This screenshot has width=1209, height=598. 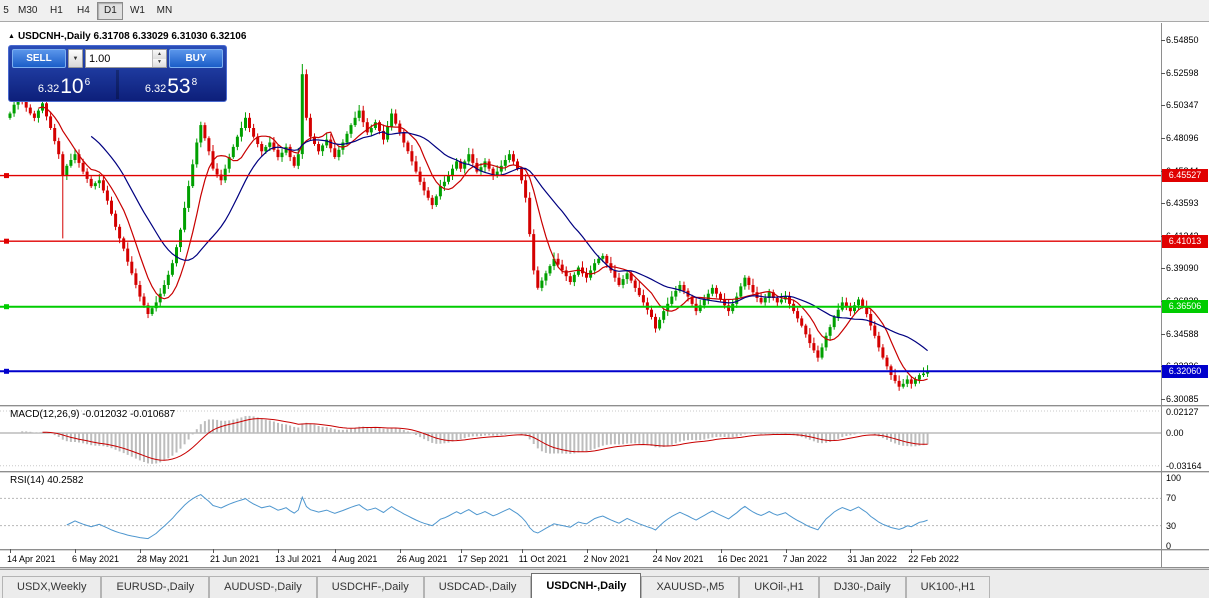 What do you see at coordinates (110, 10) in the screenshot?
I see `timeframe-button-d1: D1` at bounding box center [110, 10].